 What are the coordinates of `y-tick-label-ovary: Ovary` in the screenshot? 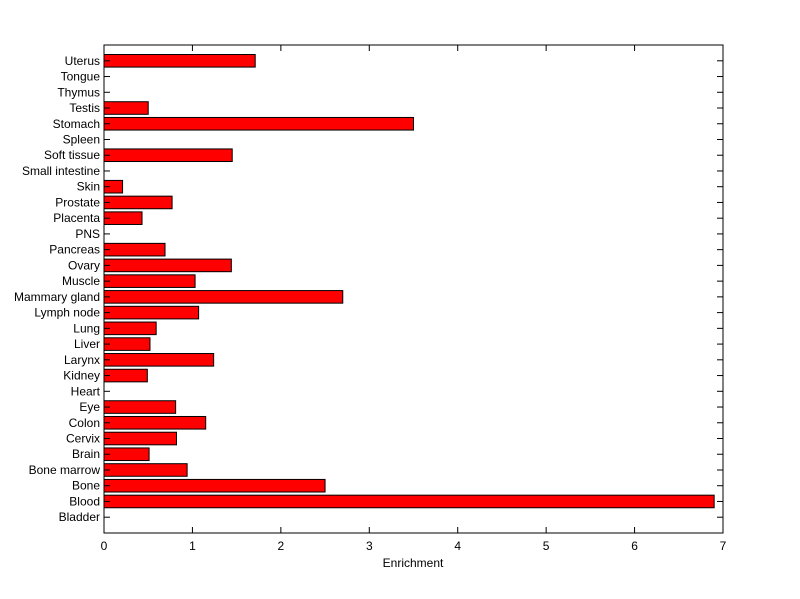 It's located at (84, 265).